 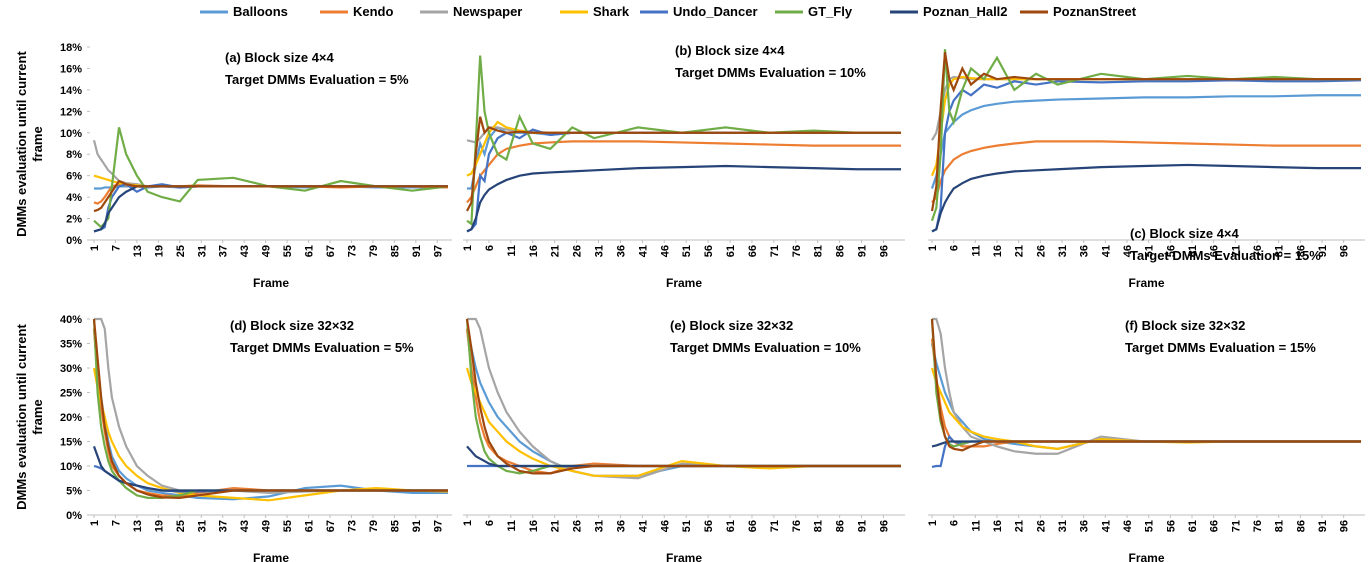 I want to click on y-tick-label: 5%, so click(x=74, y=492).